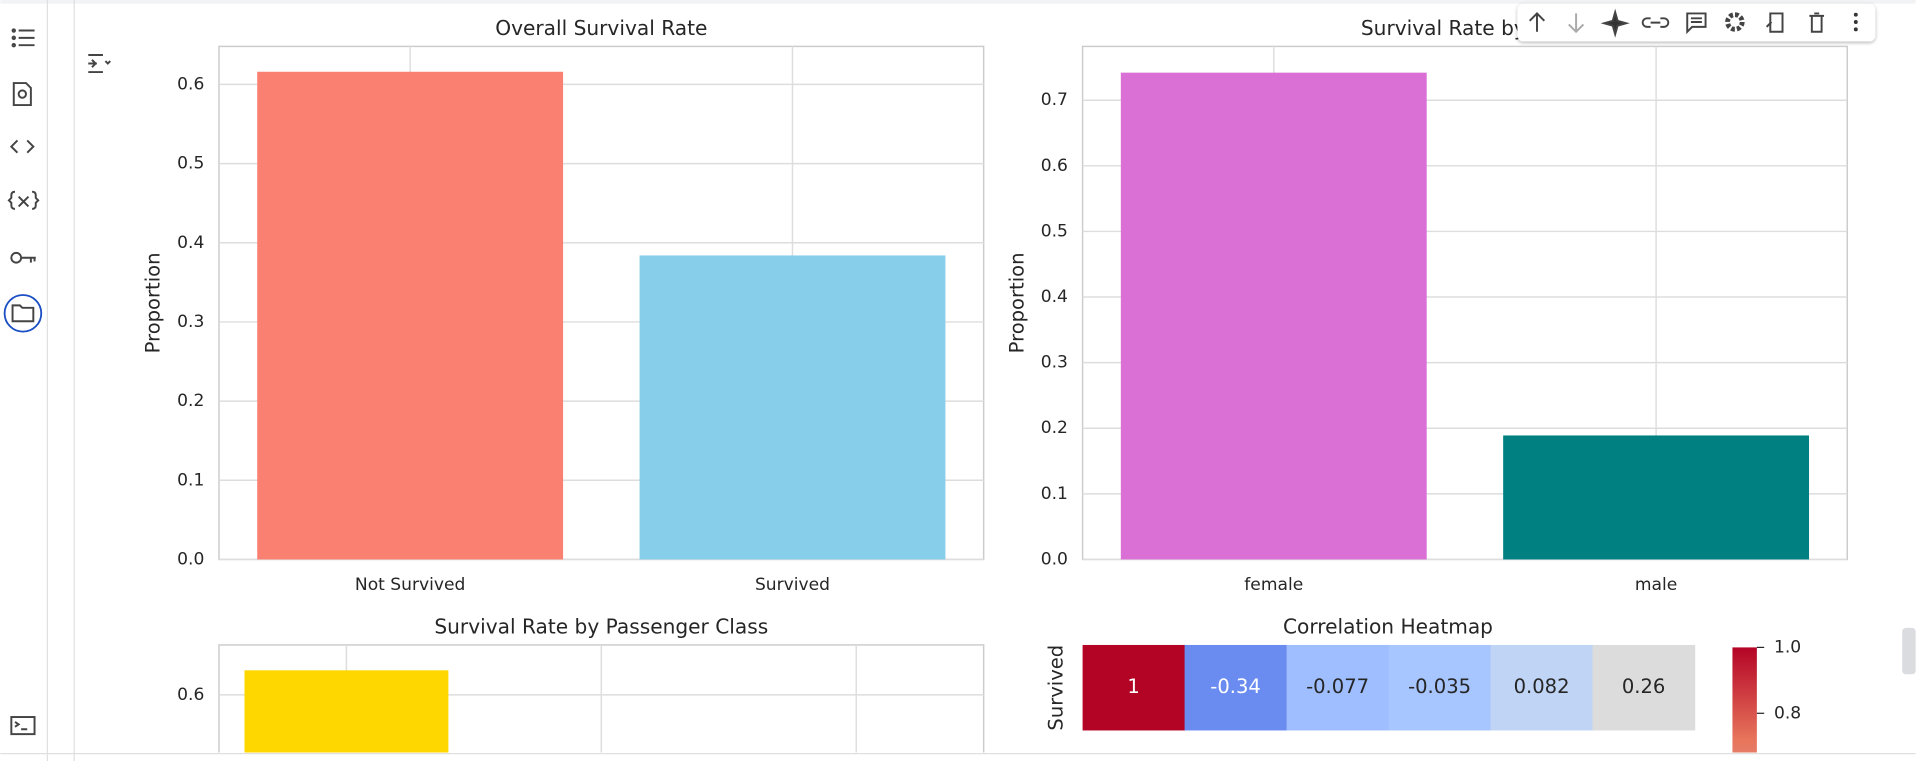 The image size is (1916, 761). I want to click on scrollbar-thumb, so click(1909, 651).